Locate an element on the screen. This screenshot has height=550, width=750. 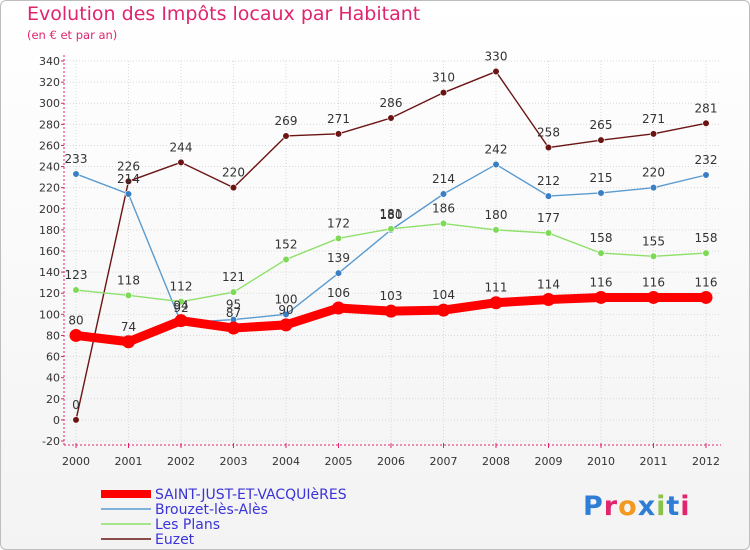
proxiti-logo: Proxiti is located at coordinates (637, 506).